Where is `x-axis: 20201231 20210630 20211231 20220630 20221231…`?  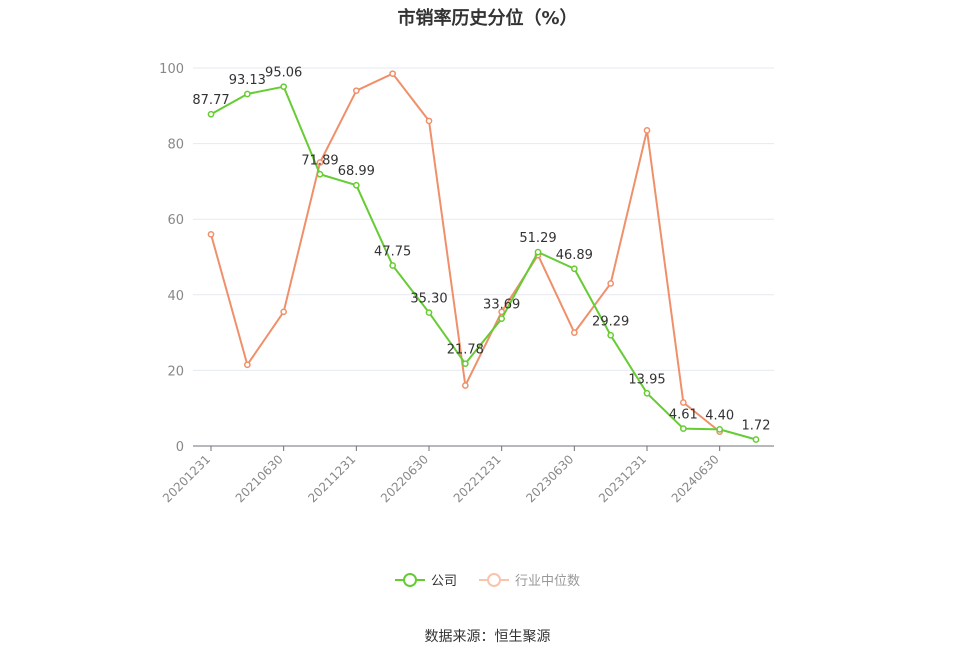 x-axis: 20201231 20210630 20211231 20220630 20221231… is located at coordinates (467, 475).